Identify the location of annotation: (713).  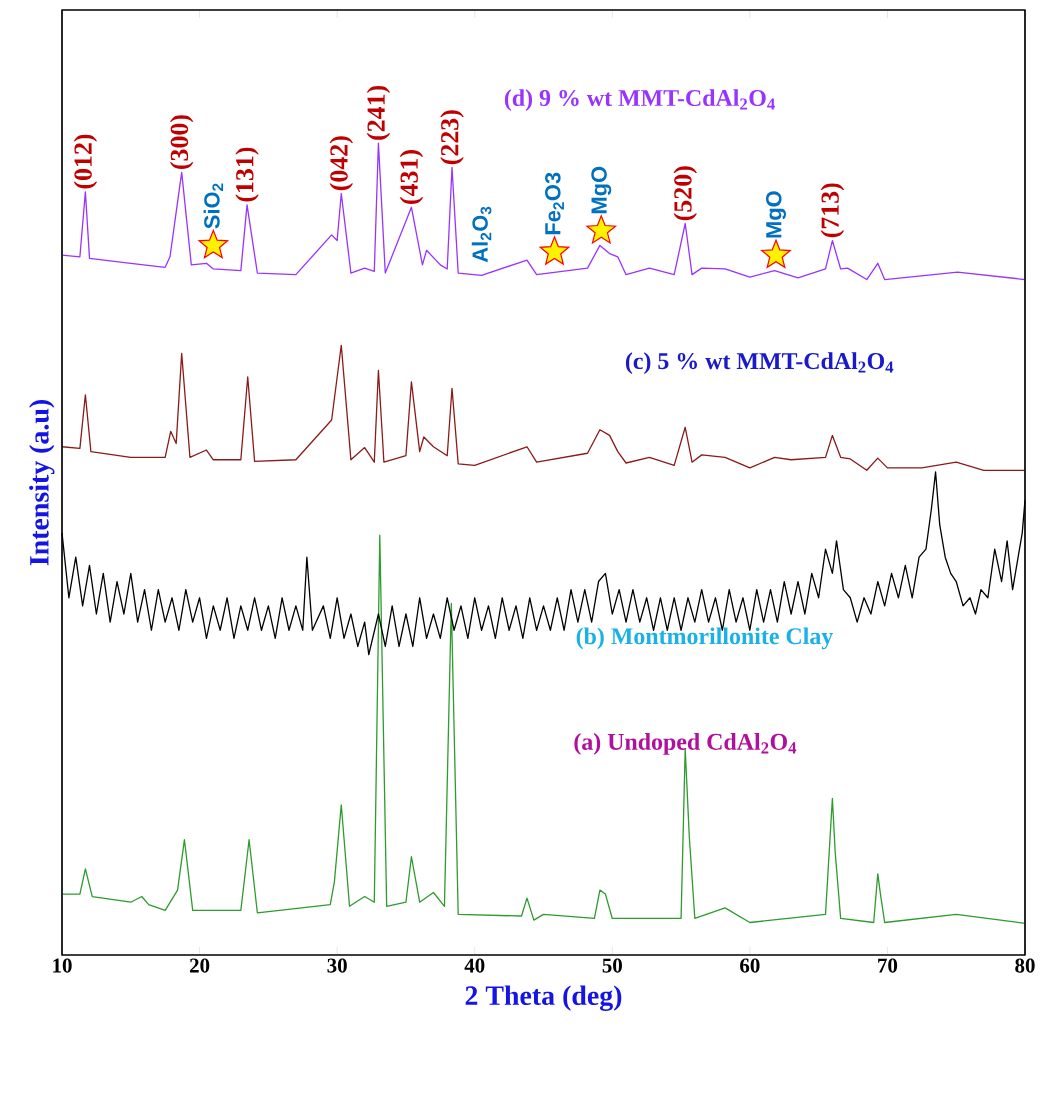
(832, 210).